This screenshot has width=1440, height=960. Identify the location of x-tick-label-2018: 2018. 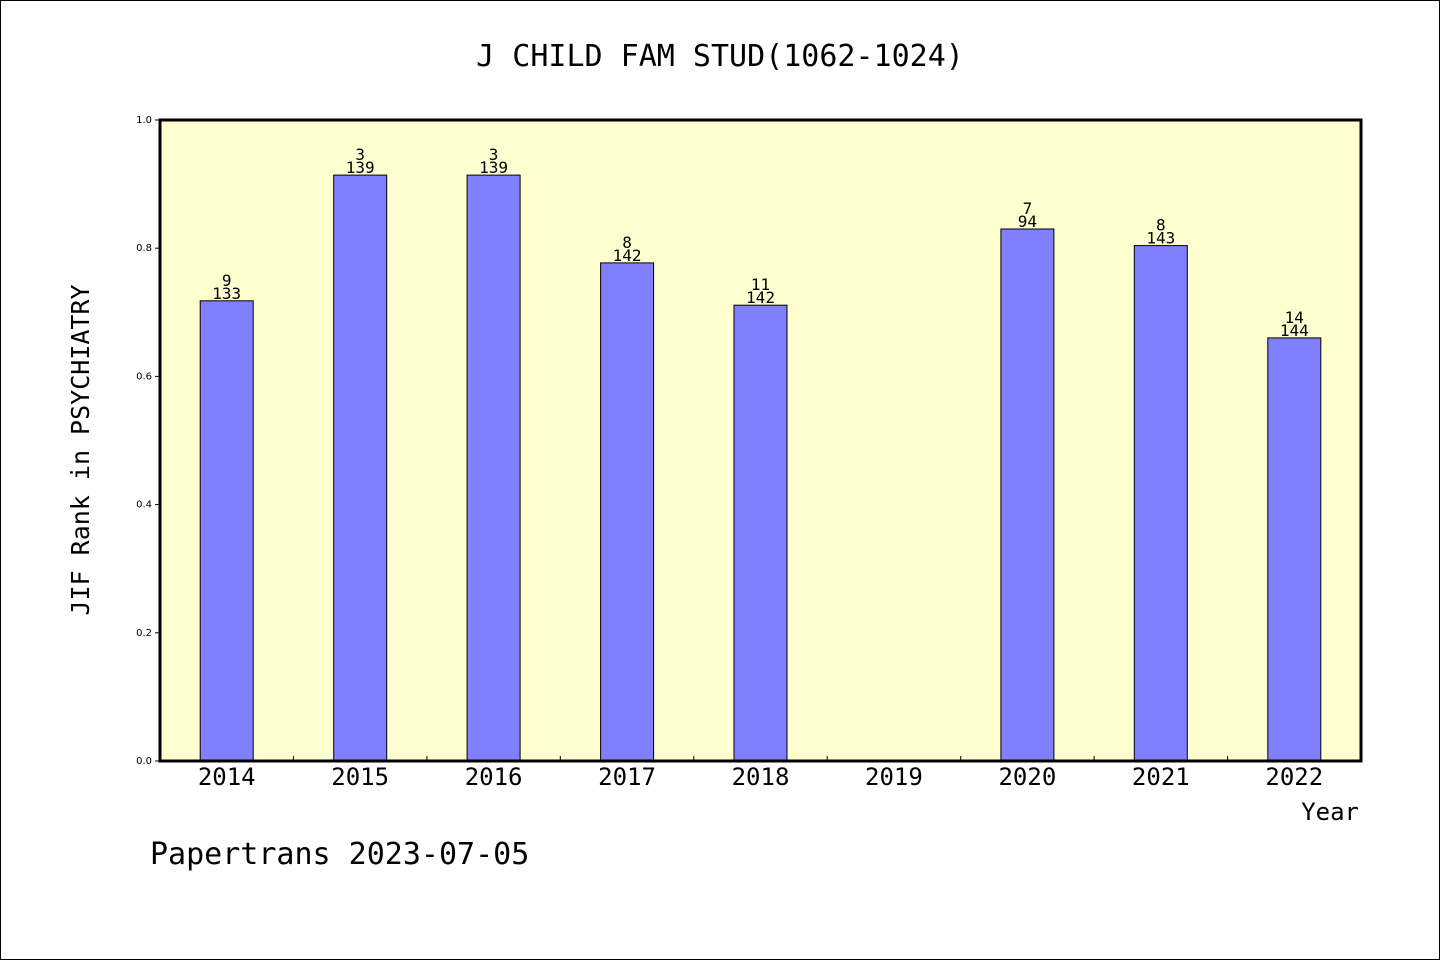
(761, 777).